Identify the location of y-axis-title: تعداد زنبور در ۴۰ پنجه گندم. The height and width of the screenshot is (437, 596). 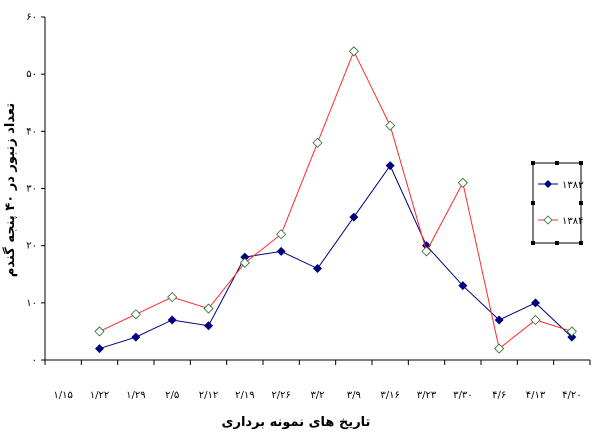
(10, 190).